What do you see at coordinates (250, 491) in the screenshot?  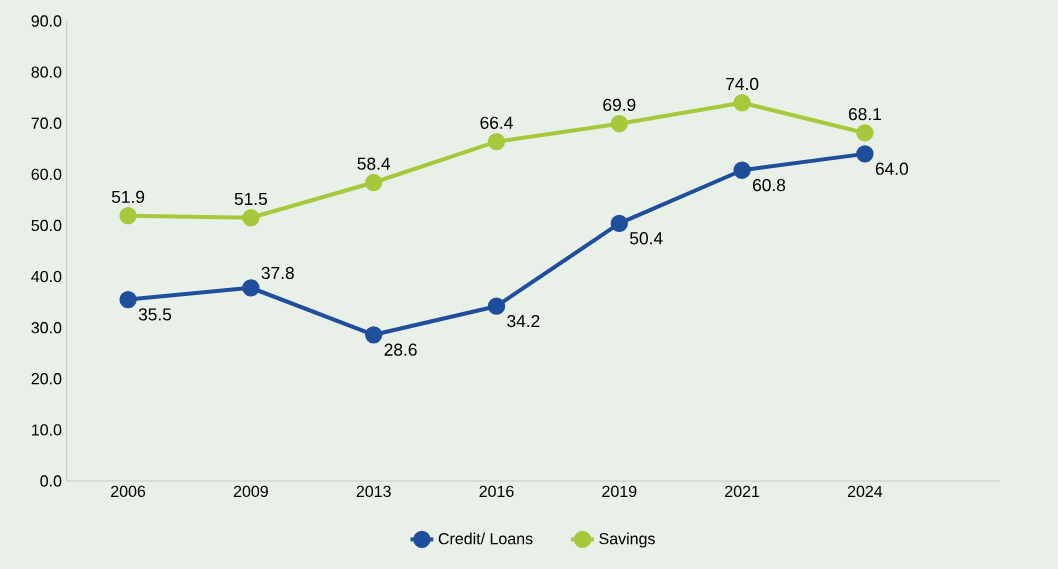 I see `x-tick-label: 2009` at bounding box center [250, 491].